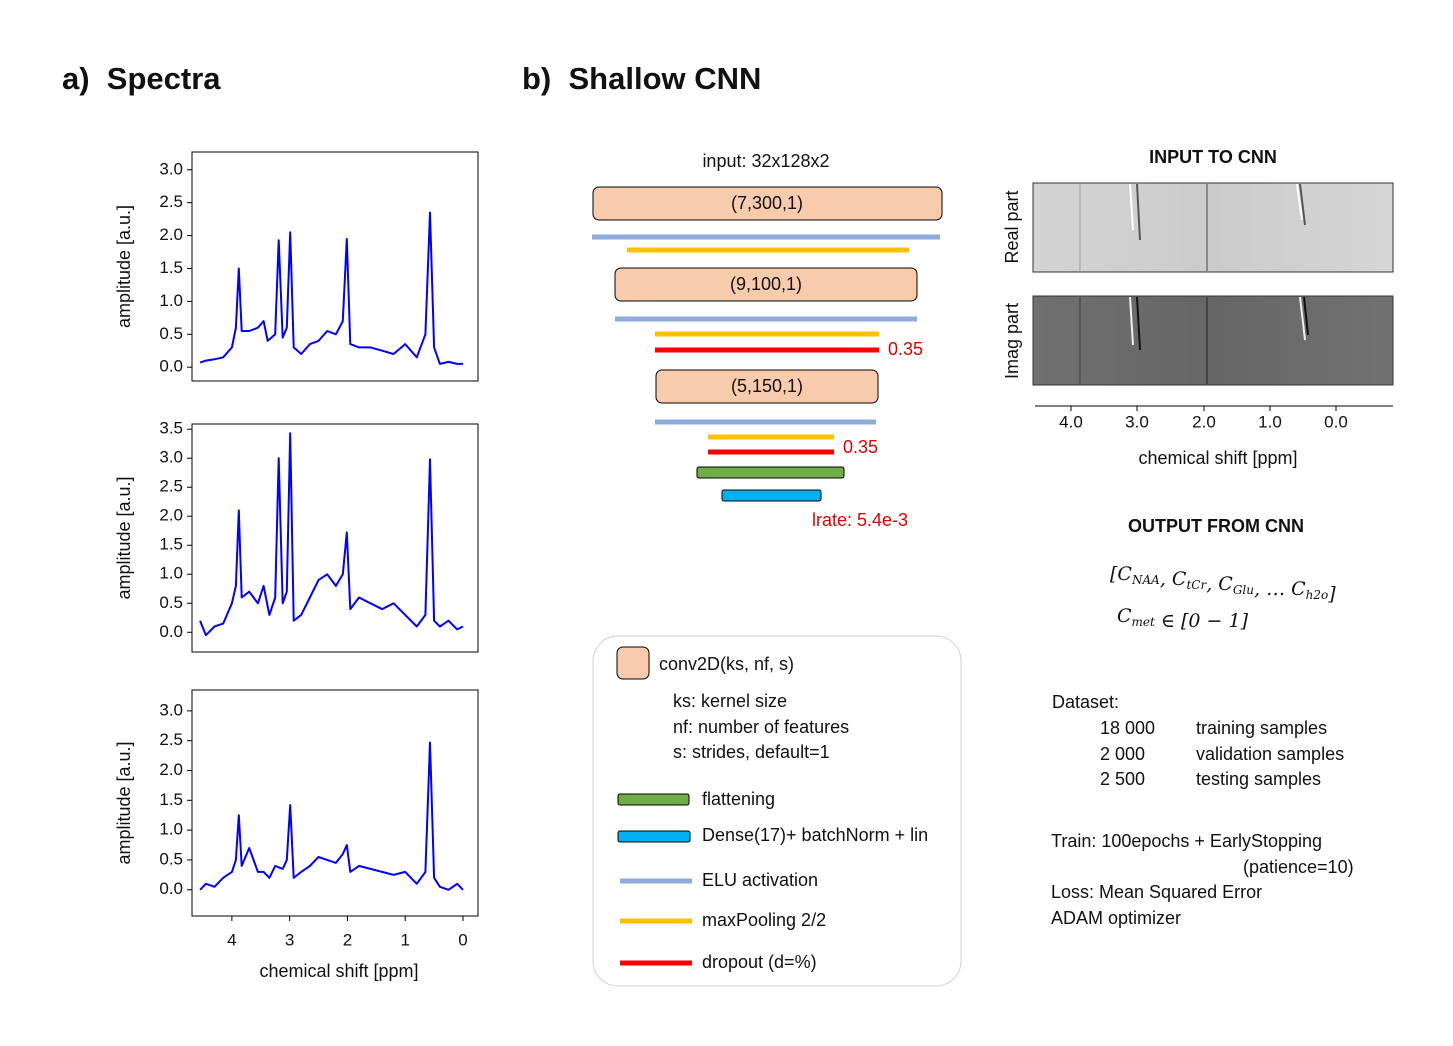 The width and height of the screenshot is (1453, 1046). I want to click on formula-part: ∈ [0 − 1], so click(1202, 621).